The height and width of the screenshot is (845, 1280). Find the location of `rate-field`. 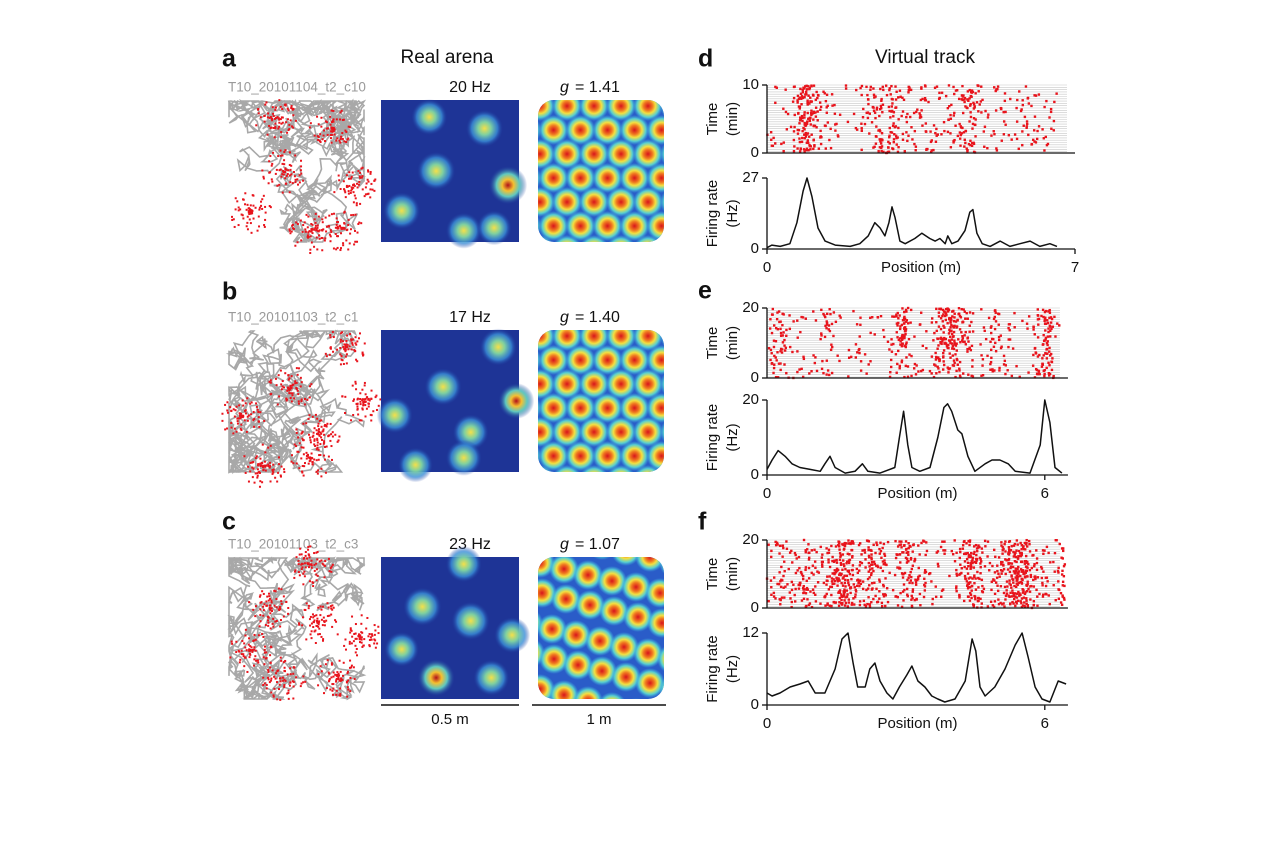

rate-field is located at coordinates (508, 185).